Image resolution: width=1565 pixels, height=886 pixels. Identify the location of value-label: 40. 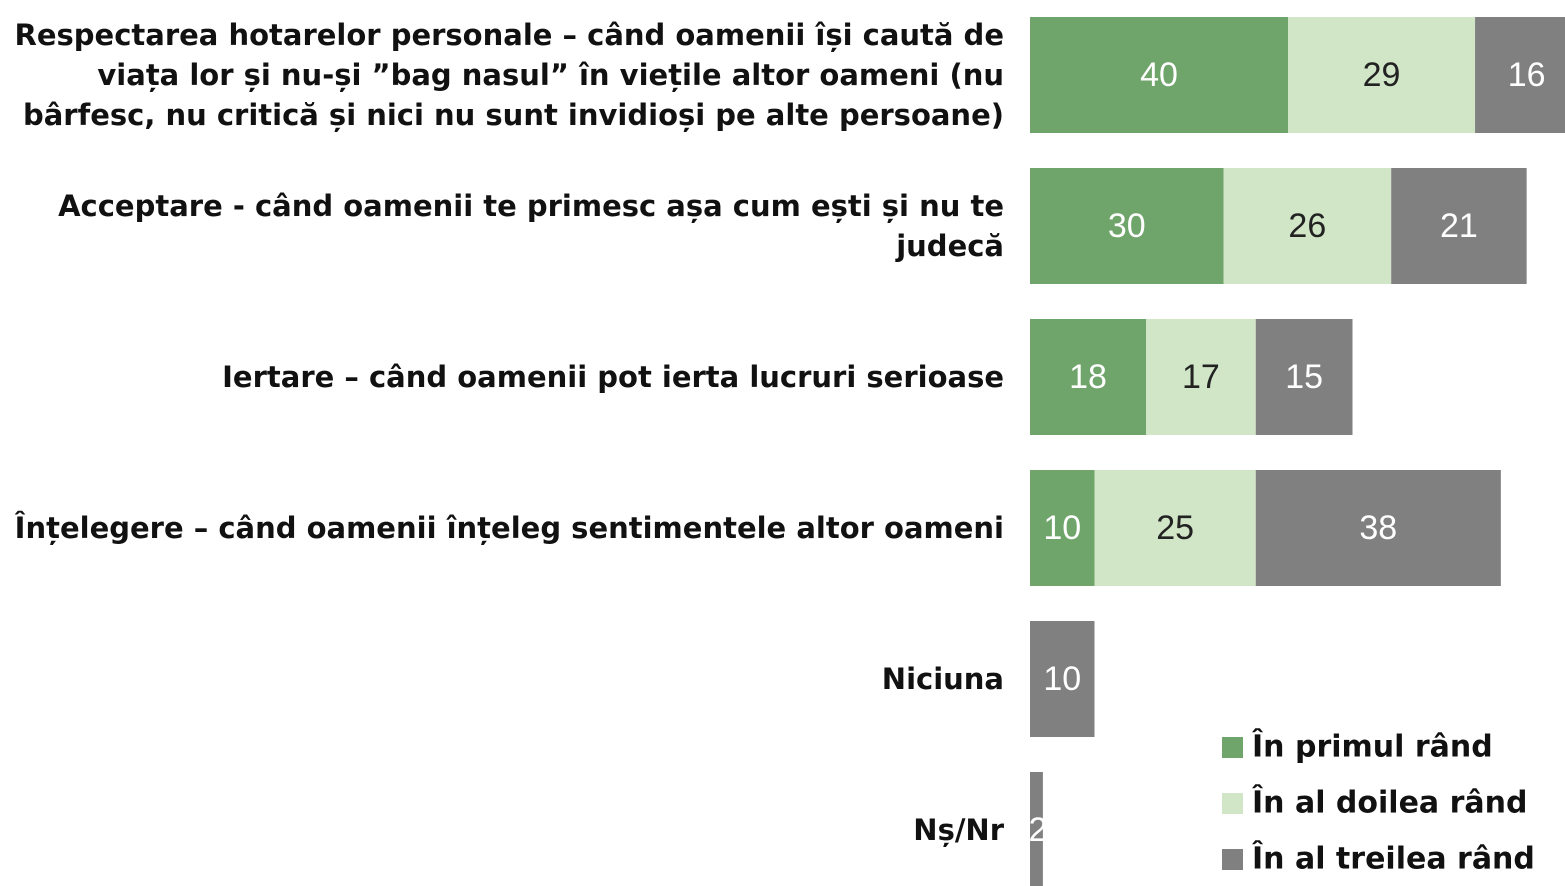
(1159, 75).